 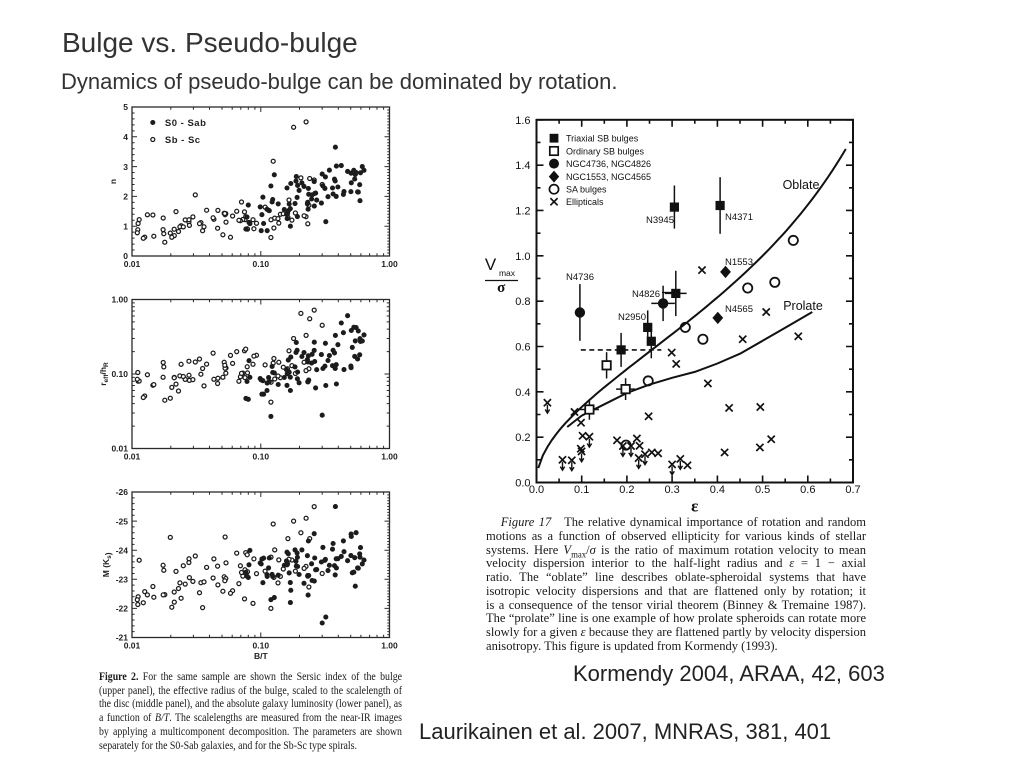 What do you see at coordinates (739, 217) in the screenshot?
I see `svg-text: N4371` at bounding box center [739, 217].